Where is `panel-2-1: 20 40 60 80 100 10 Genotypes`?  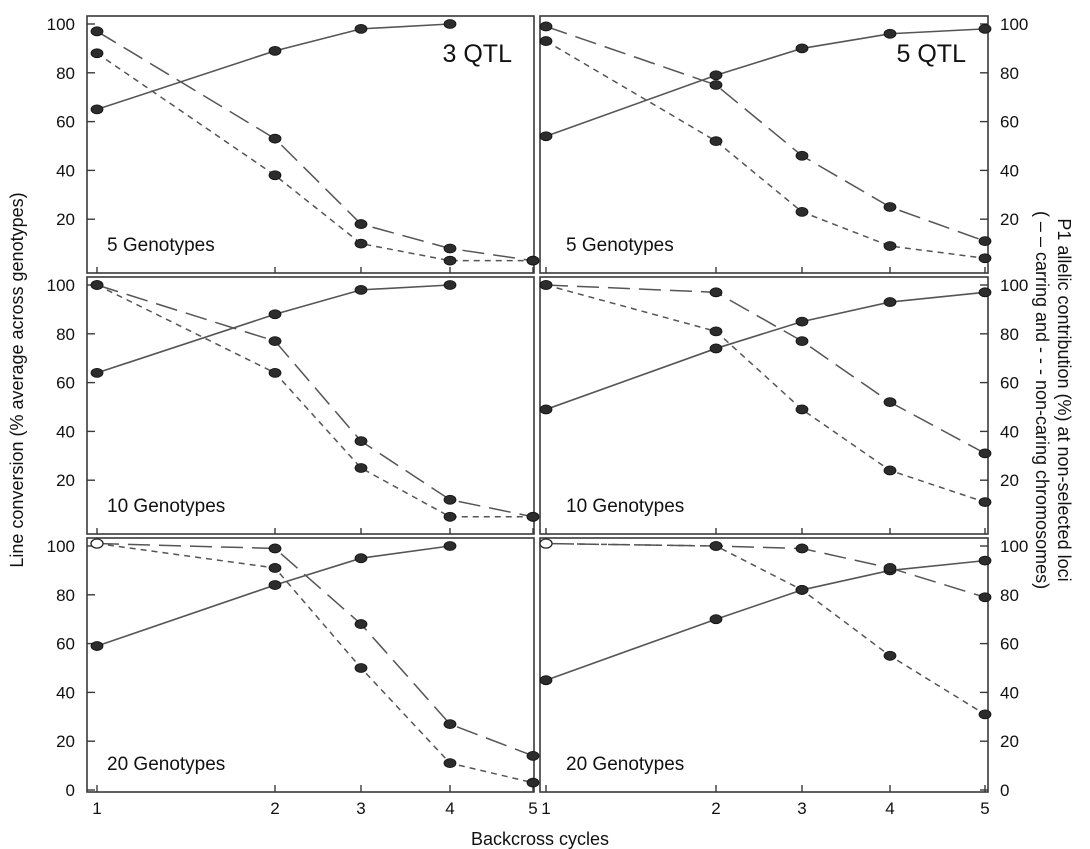
panel-2-1: 20 40 60 80 100 10 Genotypes is located at coordinates (293, 405).